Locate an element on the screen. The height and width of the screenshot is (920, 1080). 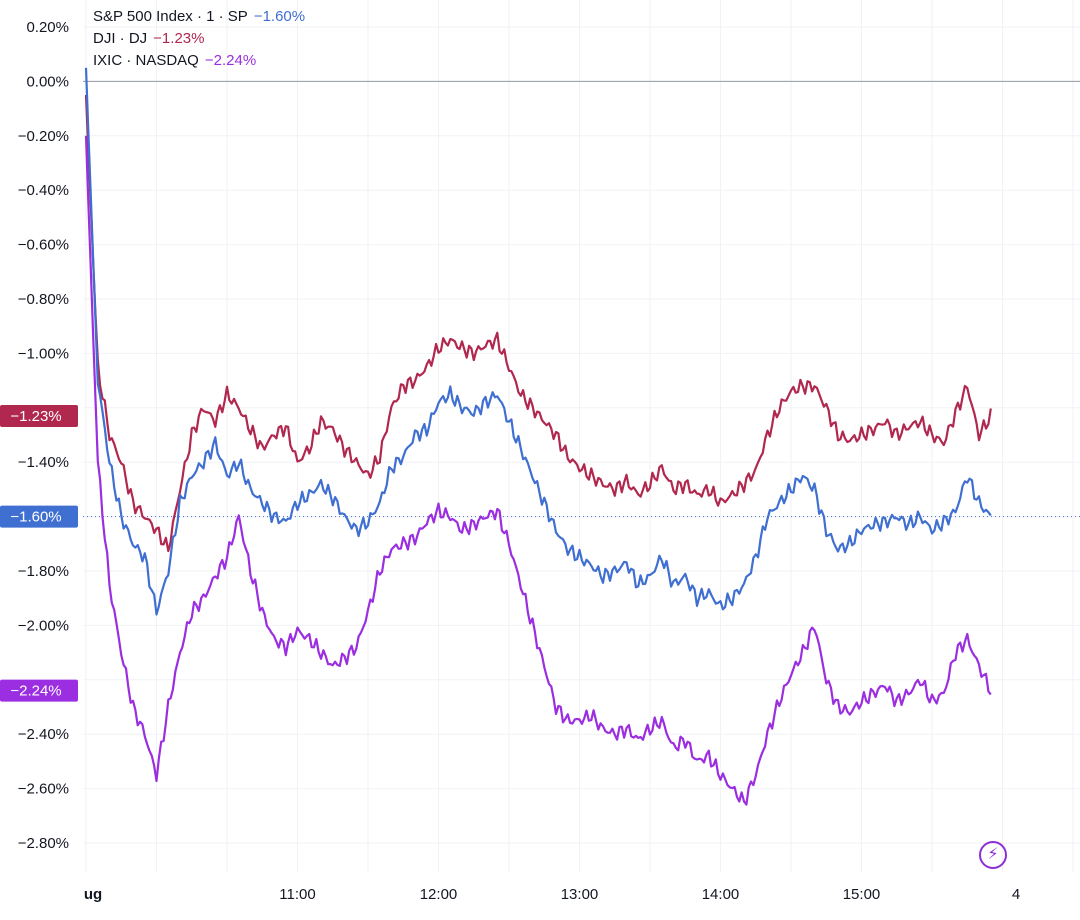
x-tick-label: 15:00 is located at coordinates (862, 894).